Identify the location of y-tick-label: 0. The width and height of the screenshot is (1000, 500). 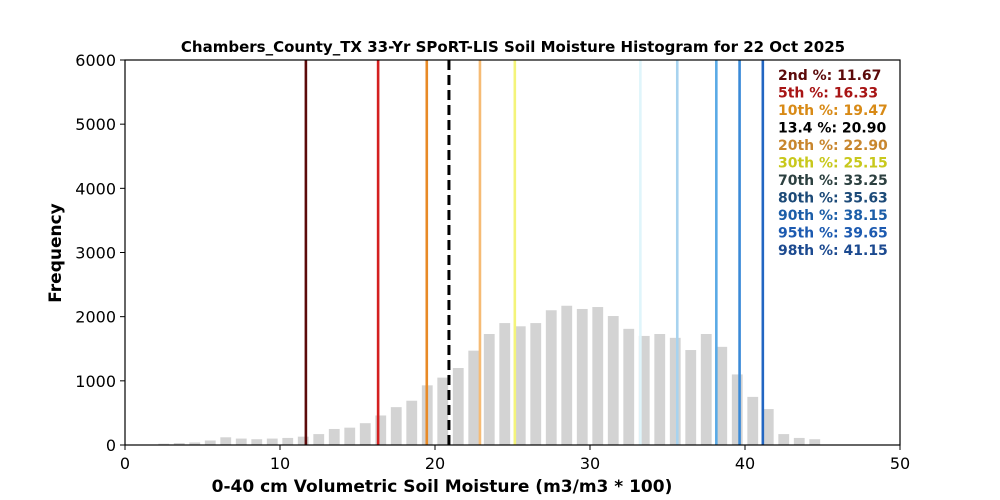
(111, 445).